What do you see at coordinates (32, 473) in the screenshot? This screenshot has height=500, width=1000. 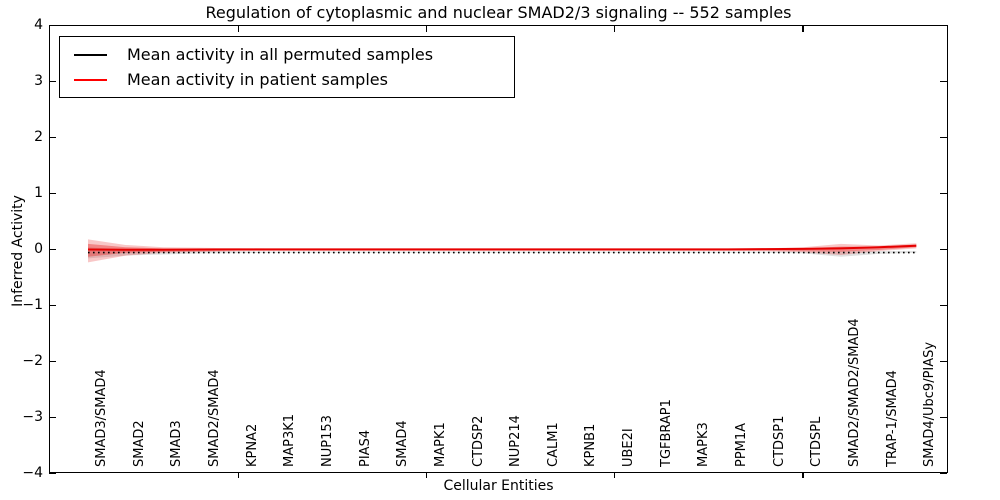 I see `y-tick-label: −4` at bounding box center [32, 473].